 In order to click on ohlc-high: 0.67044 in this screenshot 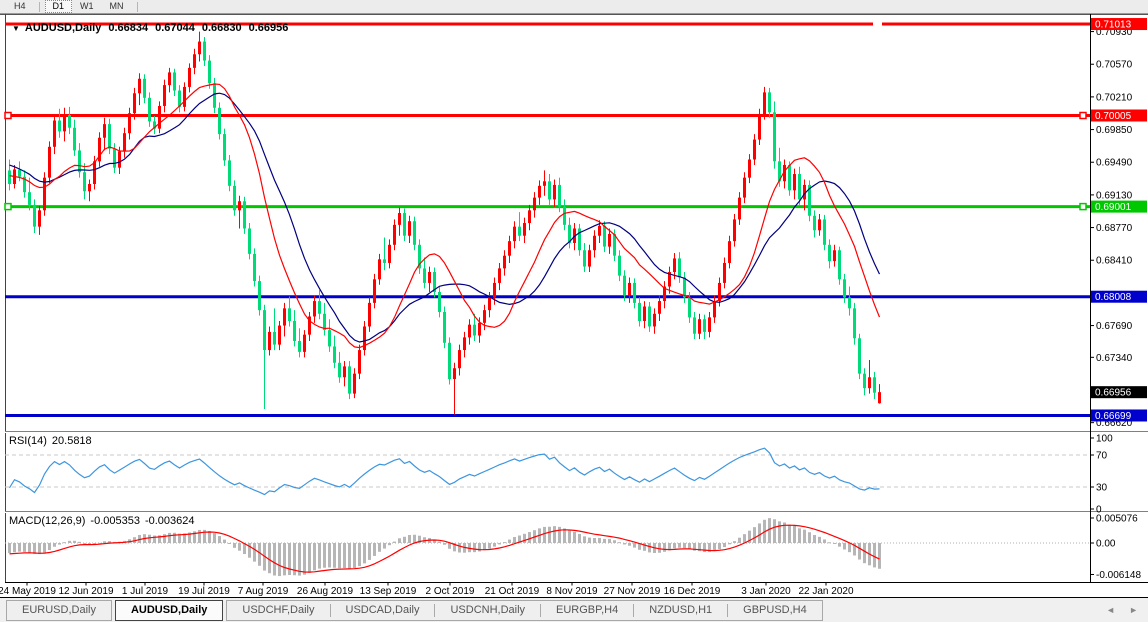, I will do `click(175, 28)`.